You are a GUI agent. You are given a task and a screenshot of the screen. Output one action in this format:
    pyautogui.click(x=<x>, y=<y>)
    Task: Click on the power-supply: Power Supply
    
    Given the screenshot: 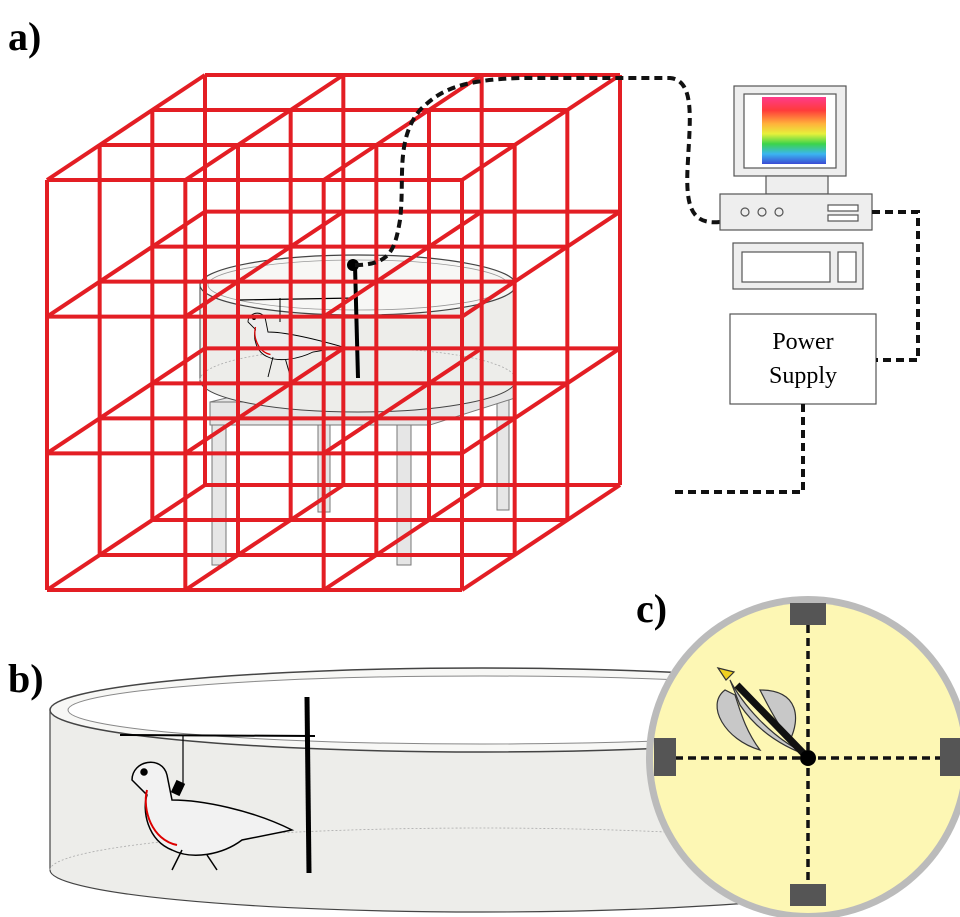 What is the action you would take?
    pyautogui.click(x=803, y=359)
    